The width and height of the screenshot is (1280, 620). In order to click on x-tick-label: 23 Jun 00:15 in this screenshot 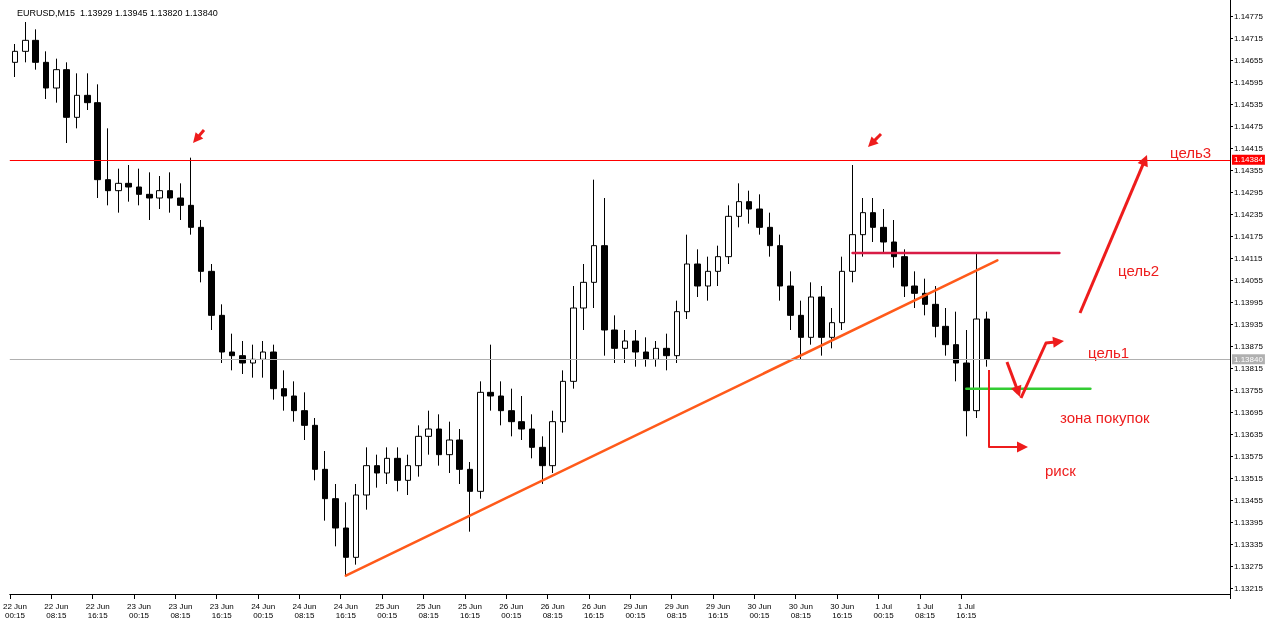, I will do `click(139, 611)`.